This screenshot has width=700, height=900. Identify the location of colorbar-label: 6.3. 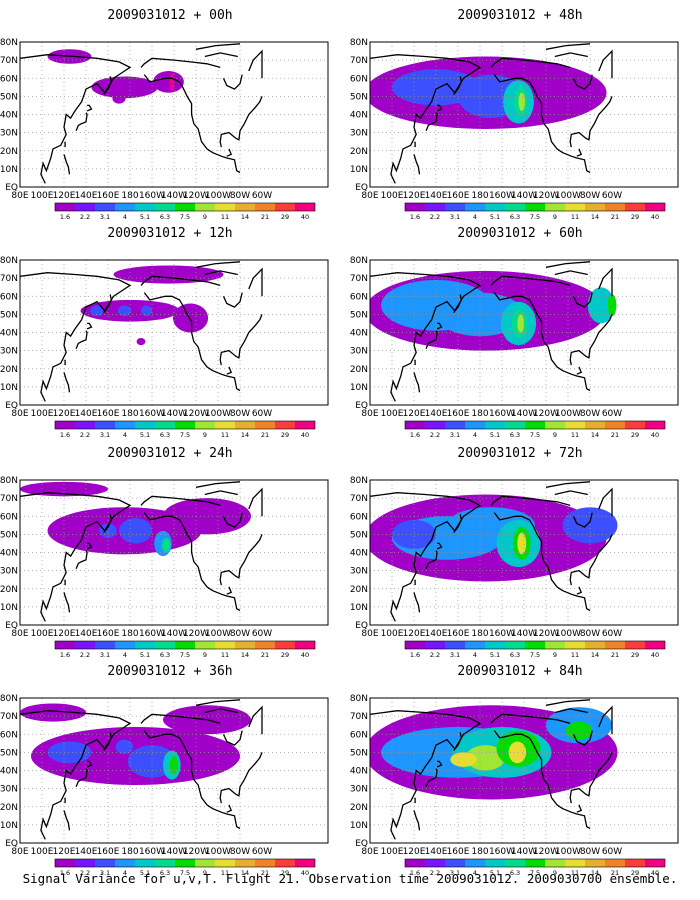
(165, 434).